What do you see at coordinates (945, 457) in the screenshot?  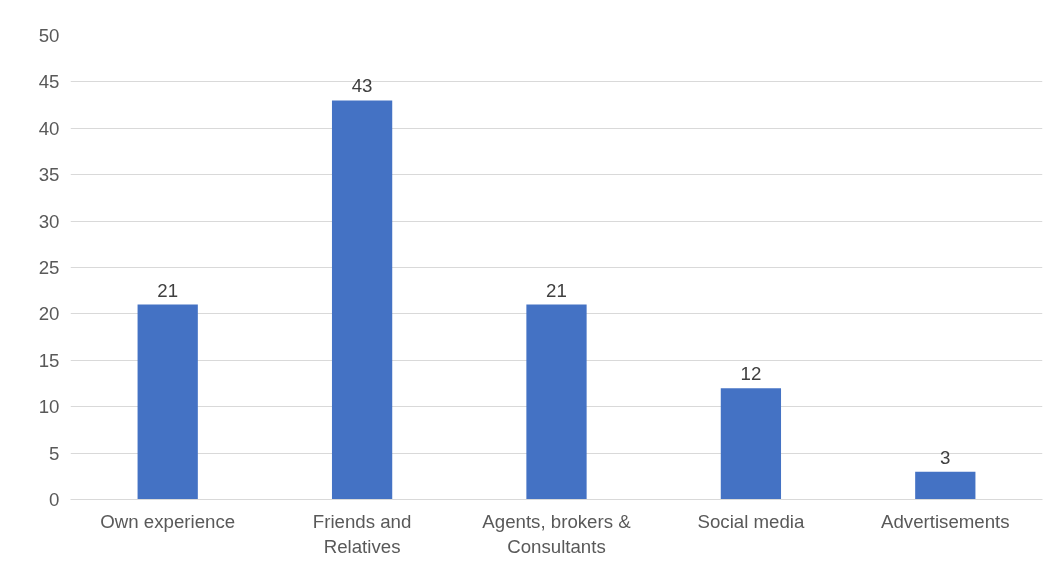 I see `data-label: 3` at bounding box center [945, 457].